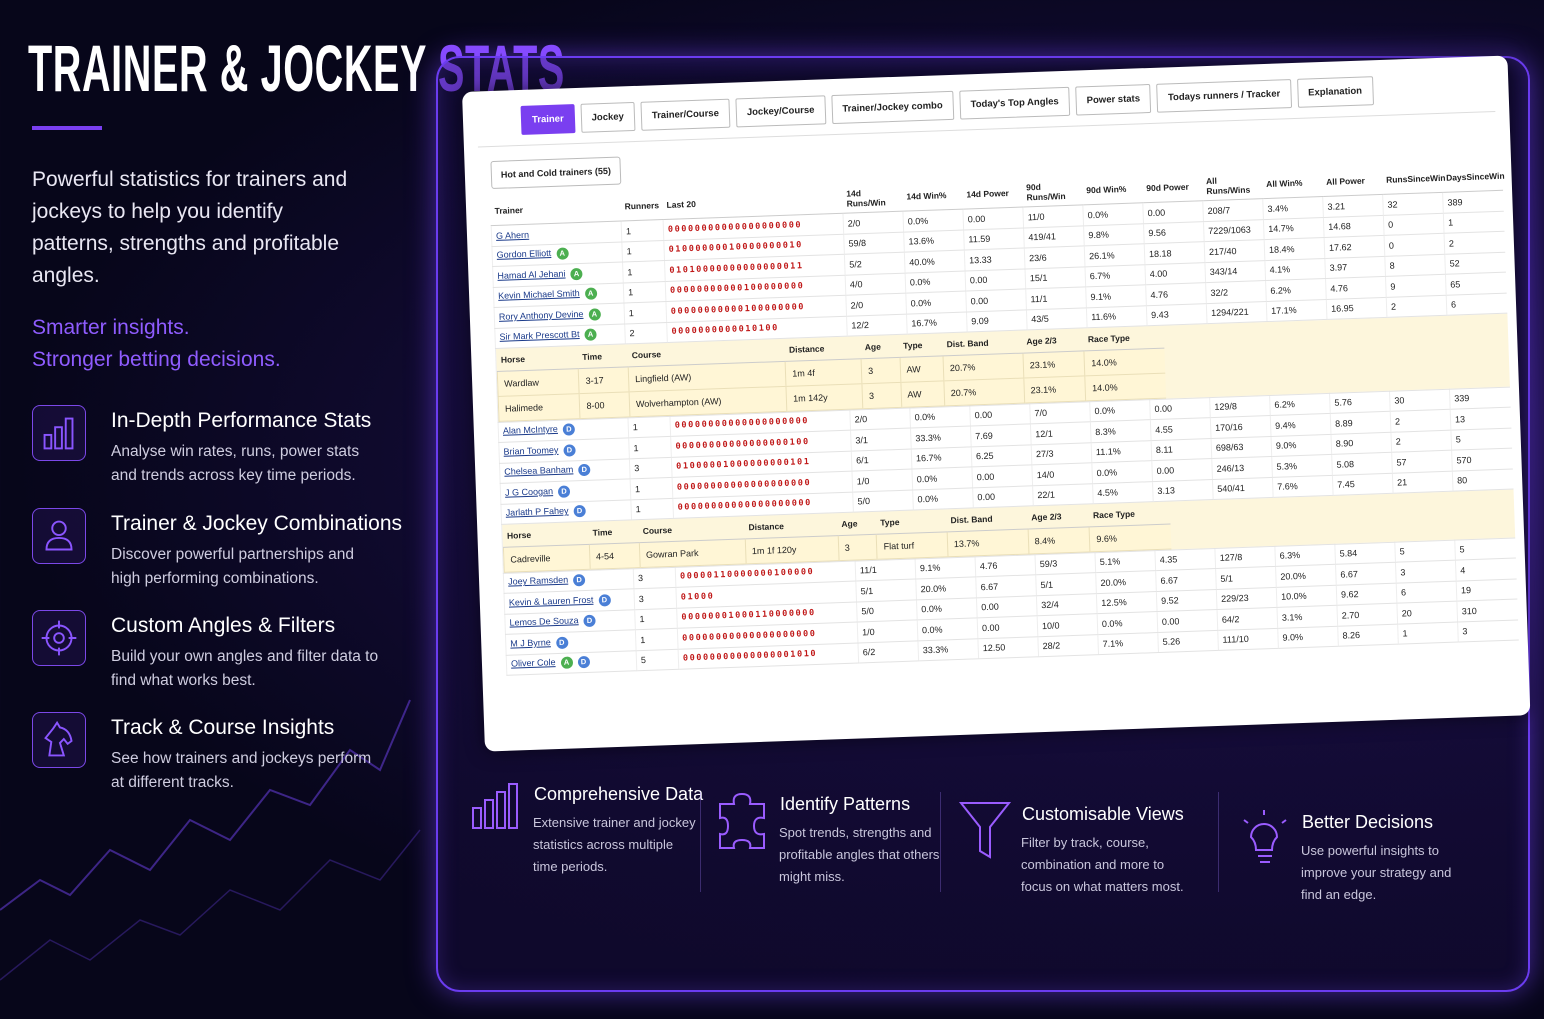 This screenshot has width=1544, height=1019. What do you see at coordinates (524, 254) in the screenshot?
I see `trainer-name: Gordon Elliott` at bounding box center [524, 254].